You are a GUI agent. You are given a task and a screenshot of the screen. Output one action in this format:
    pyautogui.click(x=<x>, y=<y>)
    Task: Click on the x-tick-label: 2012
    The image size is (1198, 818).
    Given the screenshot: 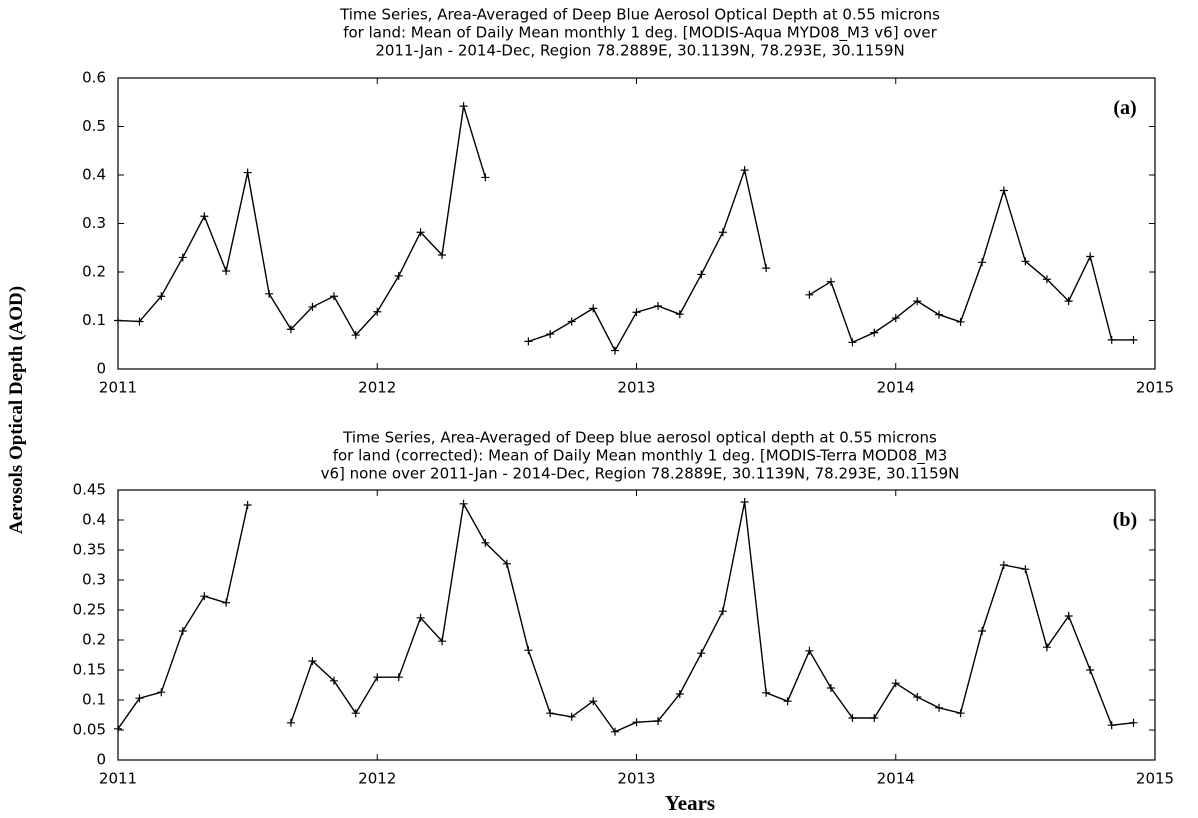 What is the action you would take?
    pyautogui.click(x=377, y=779)
    